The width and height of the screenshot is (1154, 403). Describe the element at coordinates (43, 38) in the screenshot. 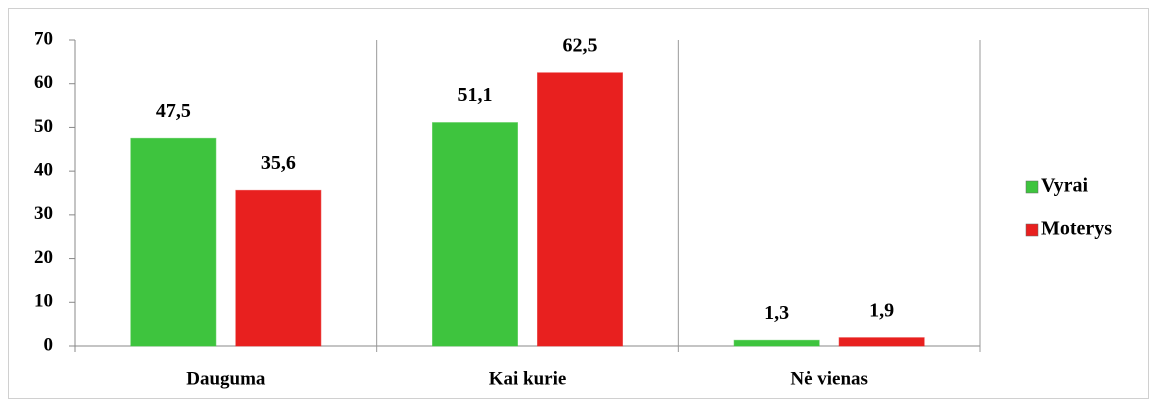

I see `y-tick-label: 70` at that location.